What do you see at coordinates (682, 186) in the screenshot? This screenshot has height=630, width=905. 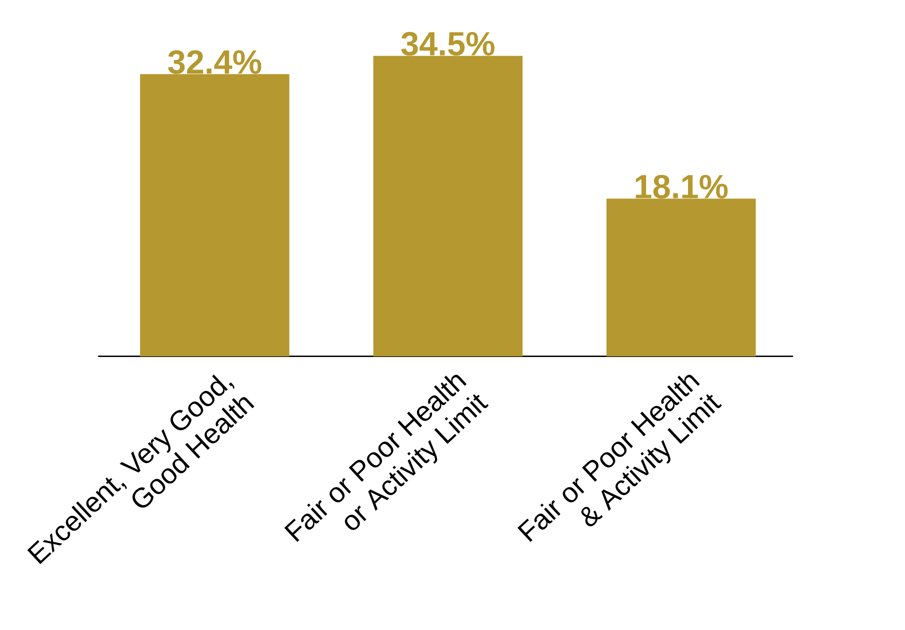 I see `data-label: 18.1%` at bounding box center [682, 186].